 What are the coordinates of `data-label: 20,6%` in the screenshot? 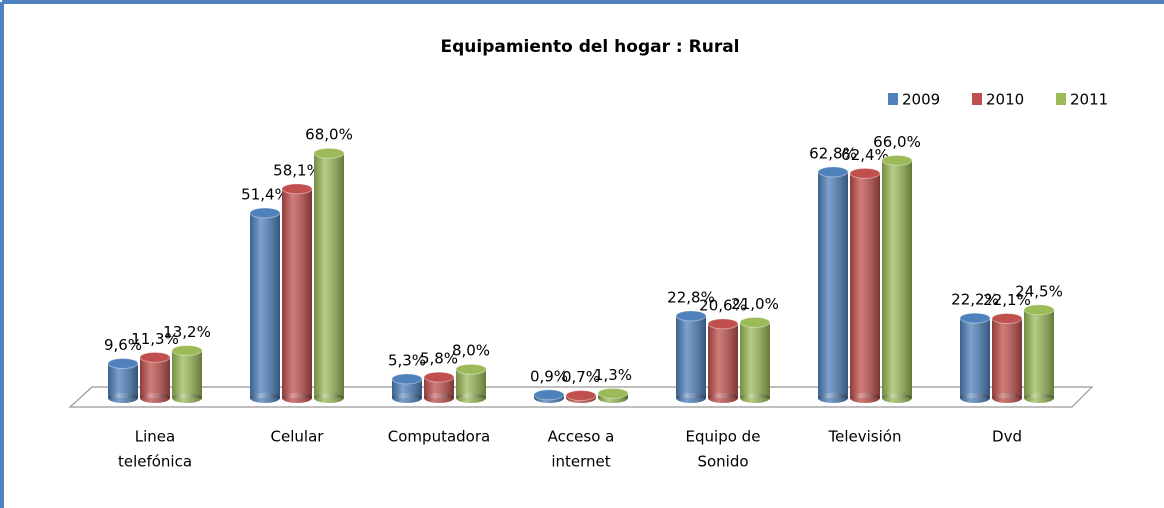 It's located at (723, 305).